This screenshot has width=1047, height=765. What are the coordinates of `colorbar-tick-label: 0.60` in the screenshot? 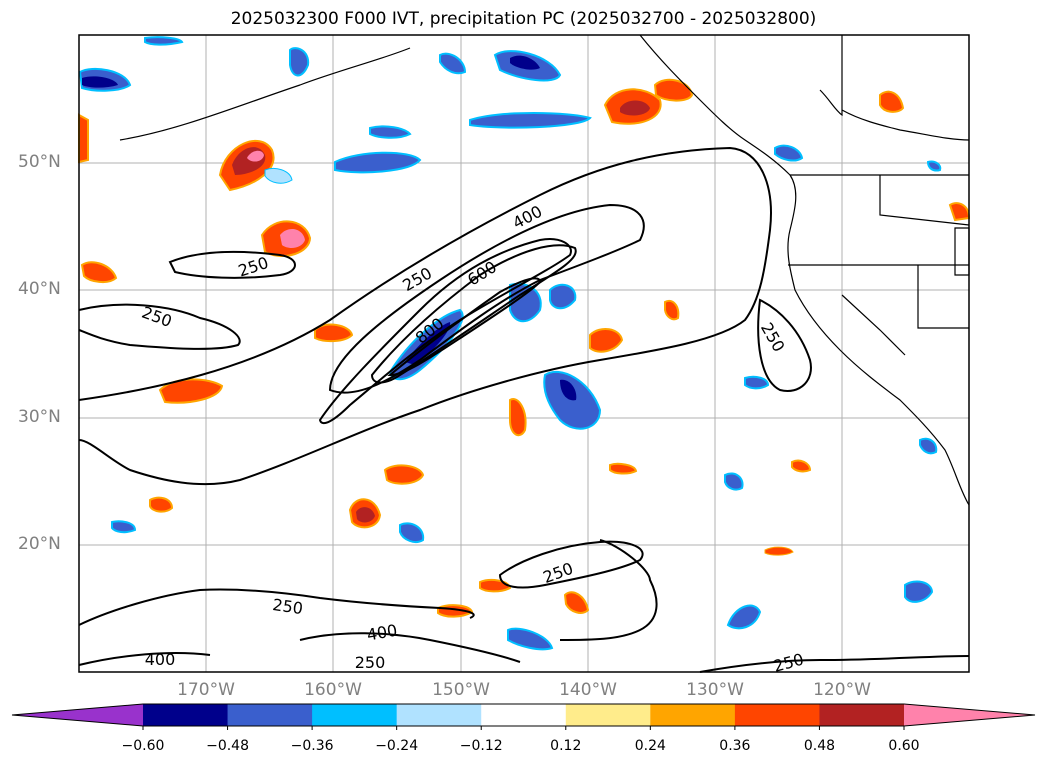 It's located at (904, 746).